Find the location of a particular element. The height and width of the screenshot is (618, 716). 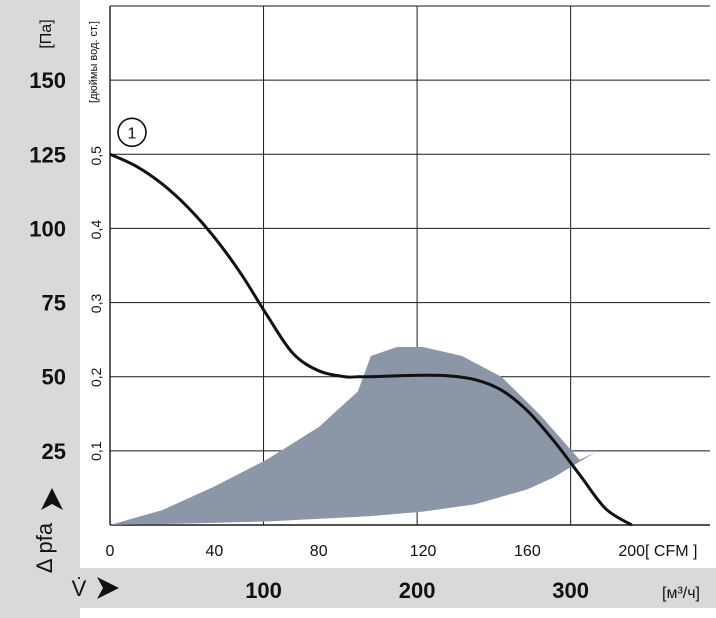

y-tick-pa-label: 25 is located at coordinates (54, 451).